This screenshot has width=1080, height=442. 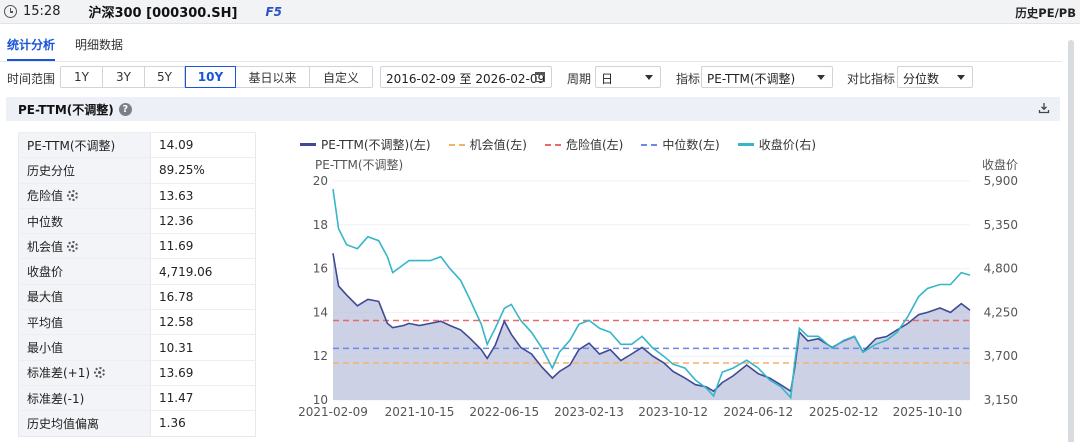 I want to click on tab-details: 明细数据, so click(x=99, y=45).